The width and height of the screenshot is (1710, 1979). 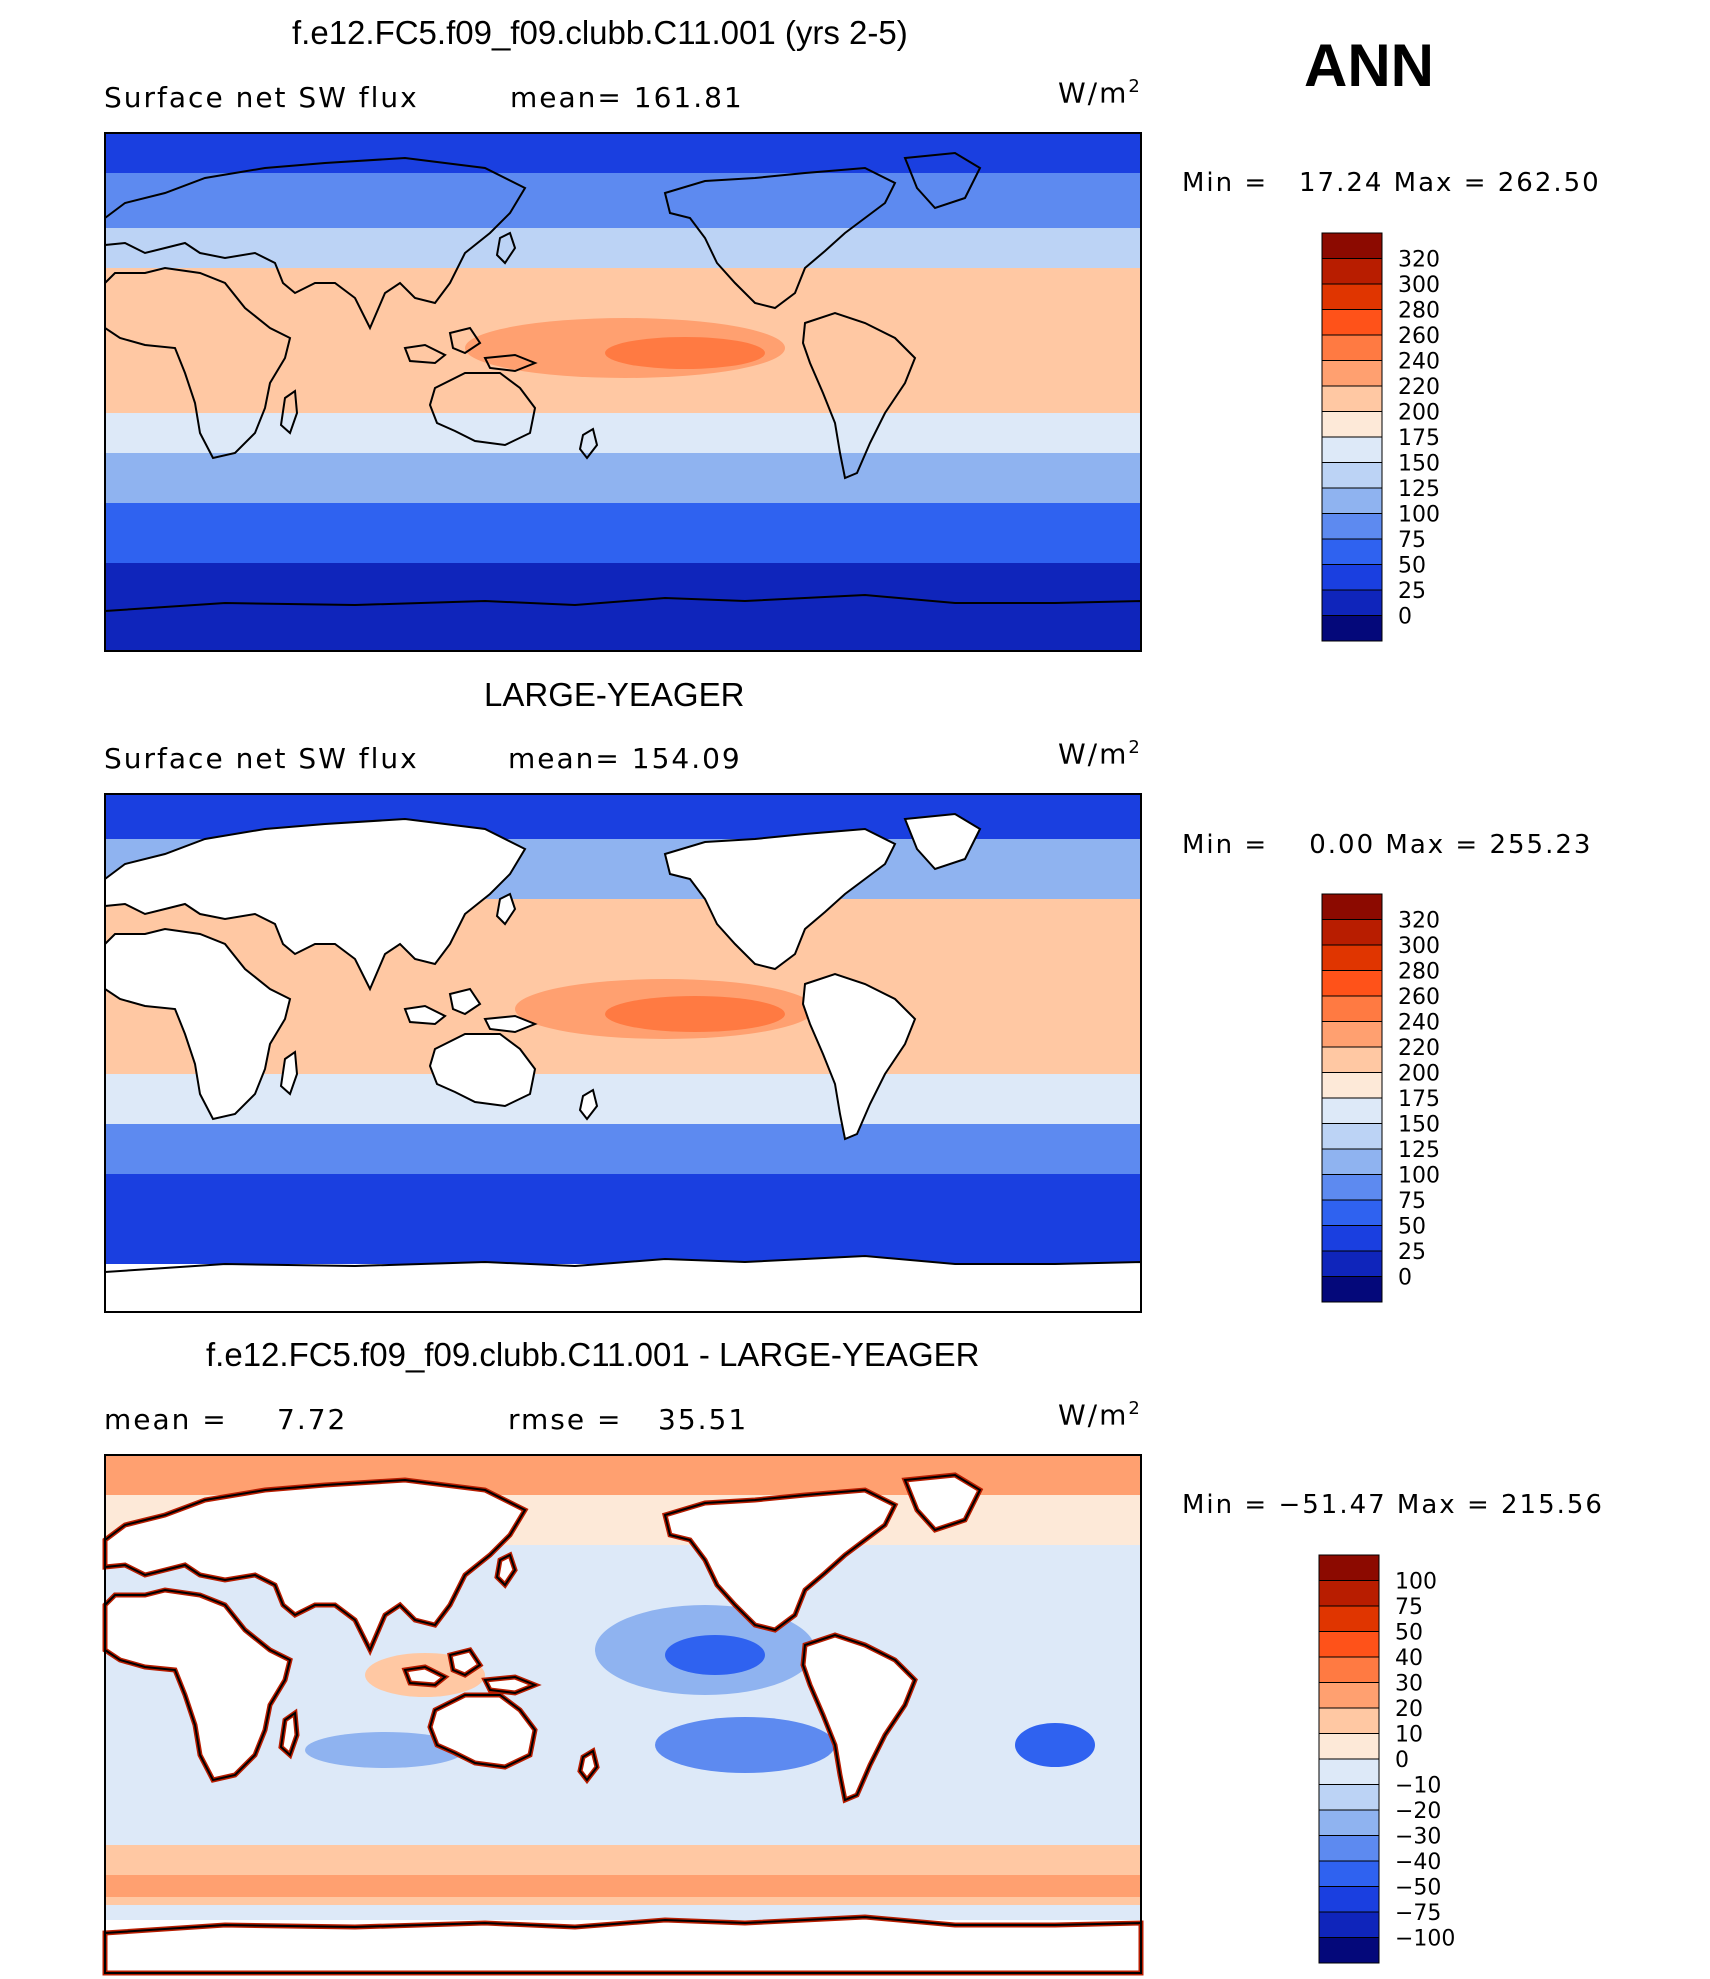 What do you see at coordinates (1409, 1658) in the screenshot?
I see `colorbar-3-tick-label: 40` at bounding box center [1409, 1658].